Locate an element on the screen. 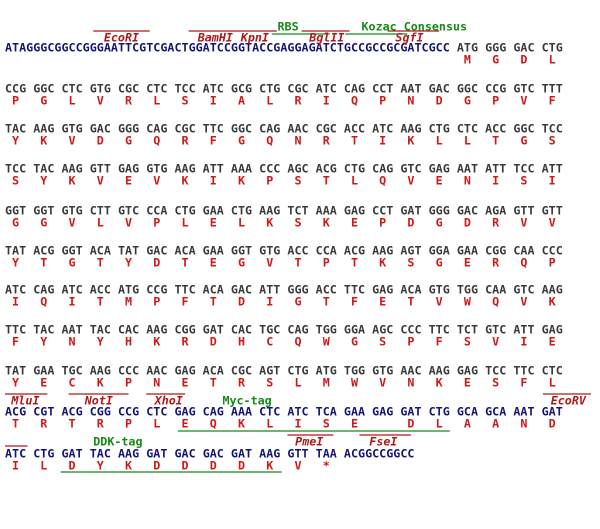 The width and height of the screenshot is (600, 529). feature-label: EcoRV is located at coordinates (569, 401).